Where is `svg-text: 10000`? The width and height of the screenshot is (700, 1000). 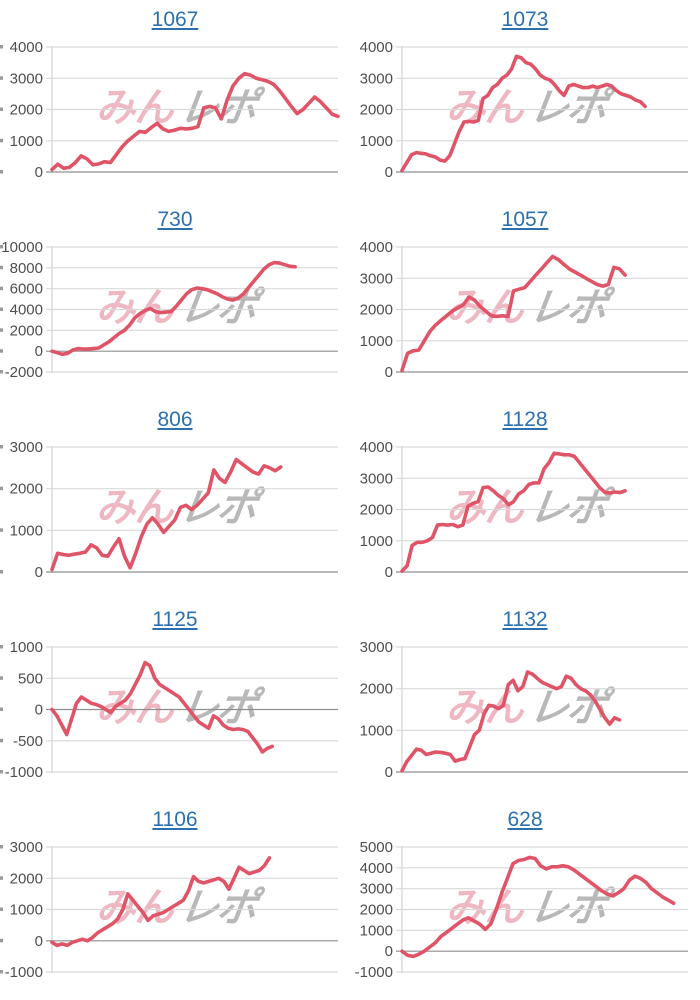 svg-text: 10000 is located at coordinates (22, 247).